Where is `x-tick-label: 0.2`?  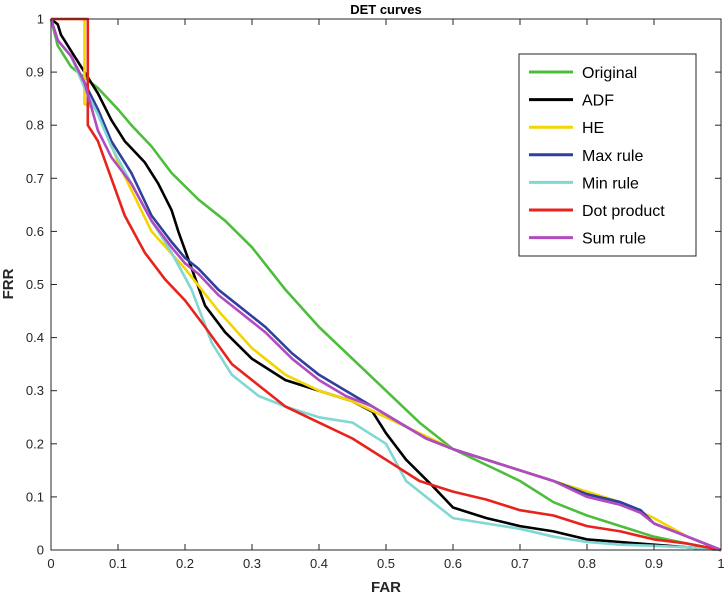
x-tick-label: 0.2 is located at coordinates (185, 563).